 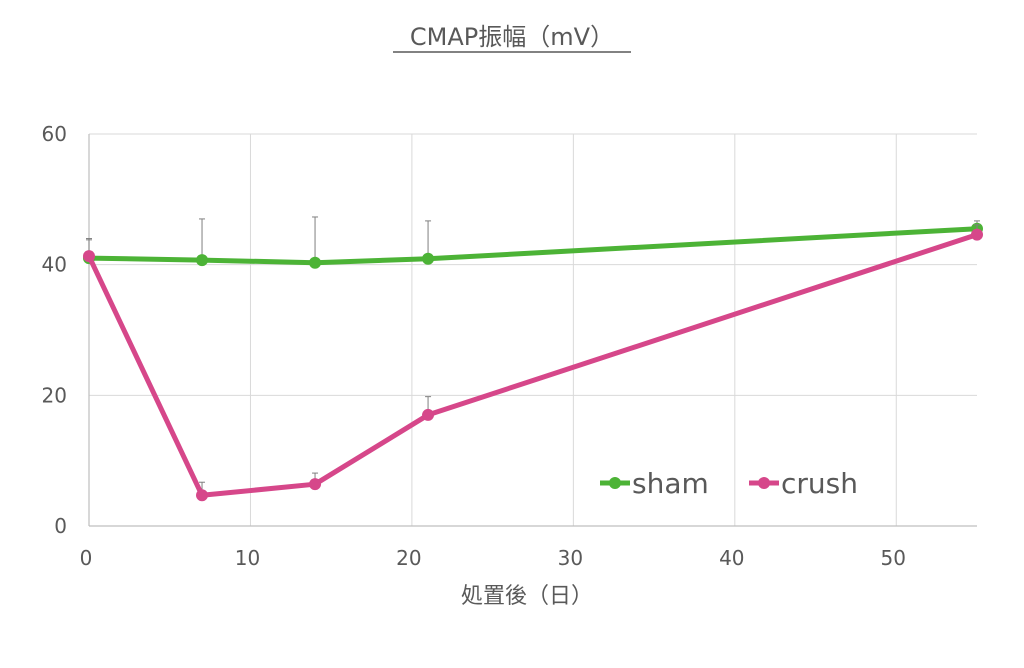 I want to click on x-tick-label: 0, so click(x=86, y=558).